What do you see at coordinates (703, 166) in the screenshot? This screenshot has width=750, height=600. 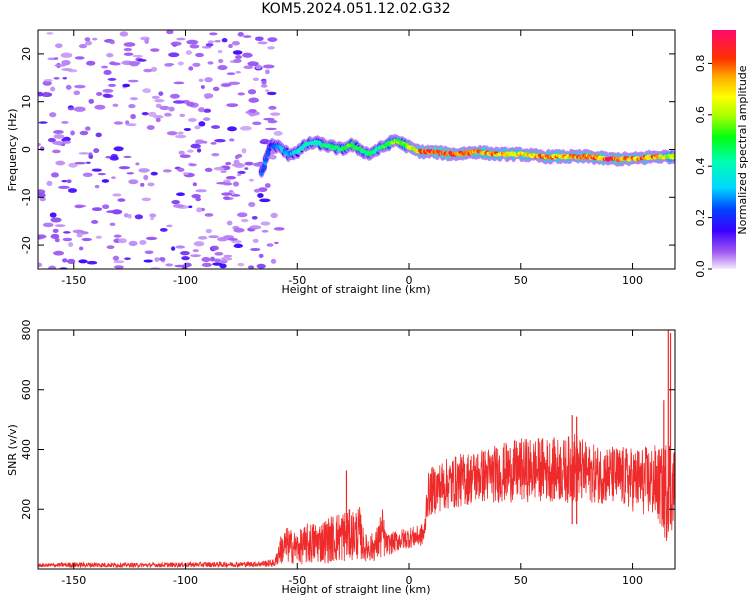 I see `colorbar-ticks: 0.0 0.2 0.4 0.6 0.8` at bounding box center [703, 166].